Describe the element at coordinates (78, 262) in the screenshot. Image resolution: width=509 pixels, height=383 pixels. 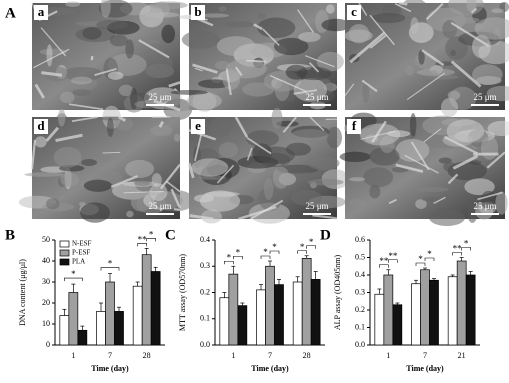
I see `legend-label: PLA` at that location.